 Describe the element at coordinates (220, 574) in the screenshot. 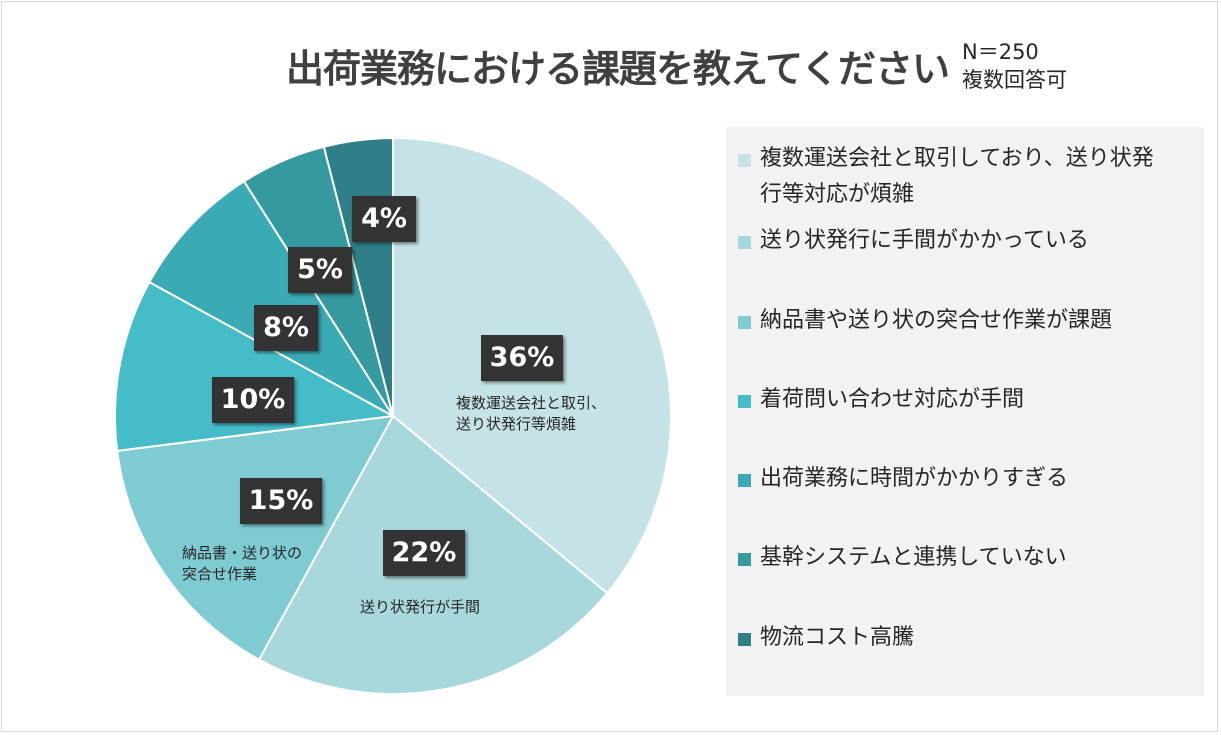

I see `pie-category-label-line: 突合せ作業` at that location.